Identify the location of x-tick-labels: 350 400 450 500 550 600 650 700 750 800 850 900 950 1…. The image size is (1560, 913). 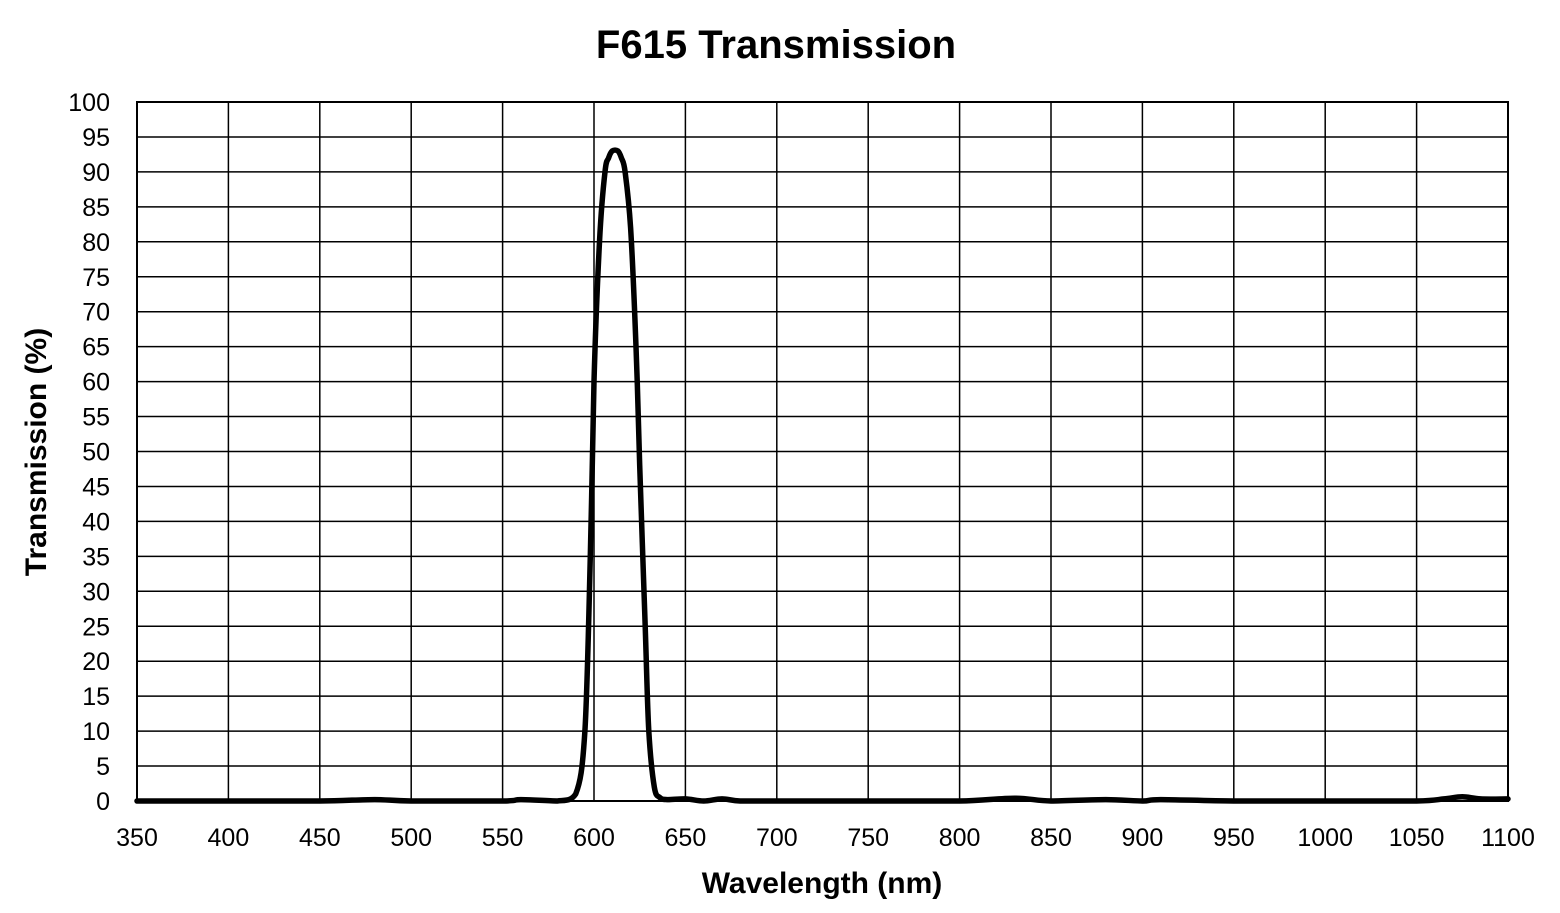
(825, 838).